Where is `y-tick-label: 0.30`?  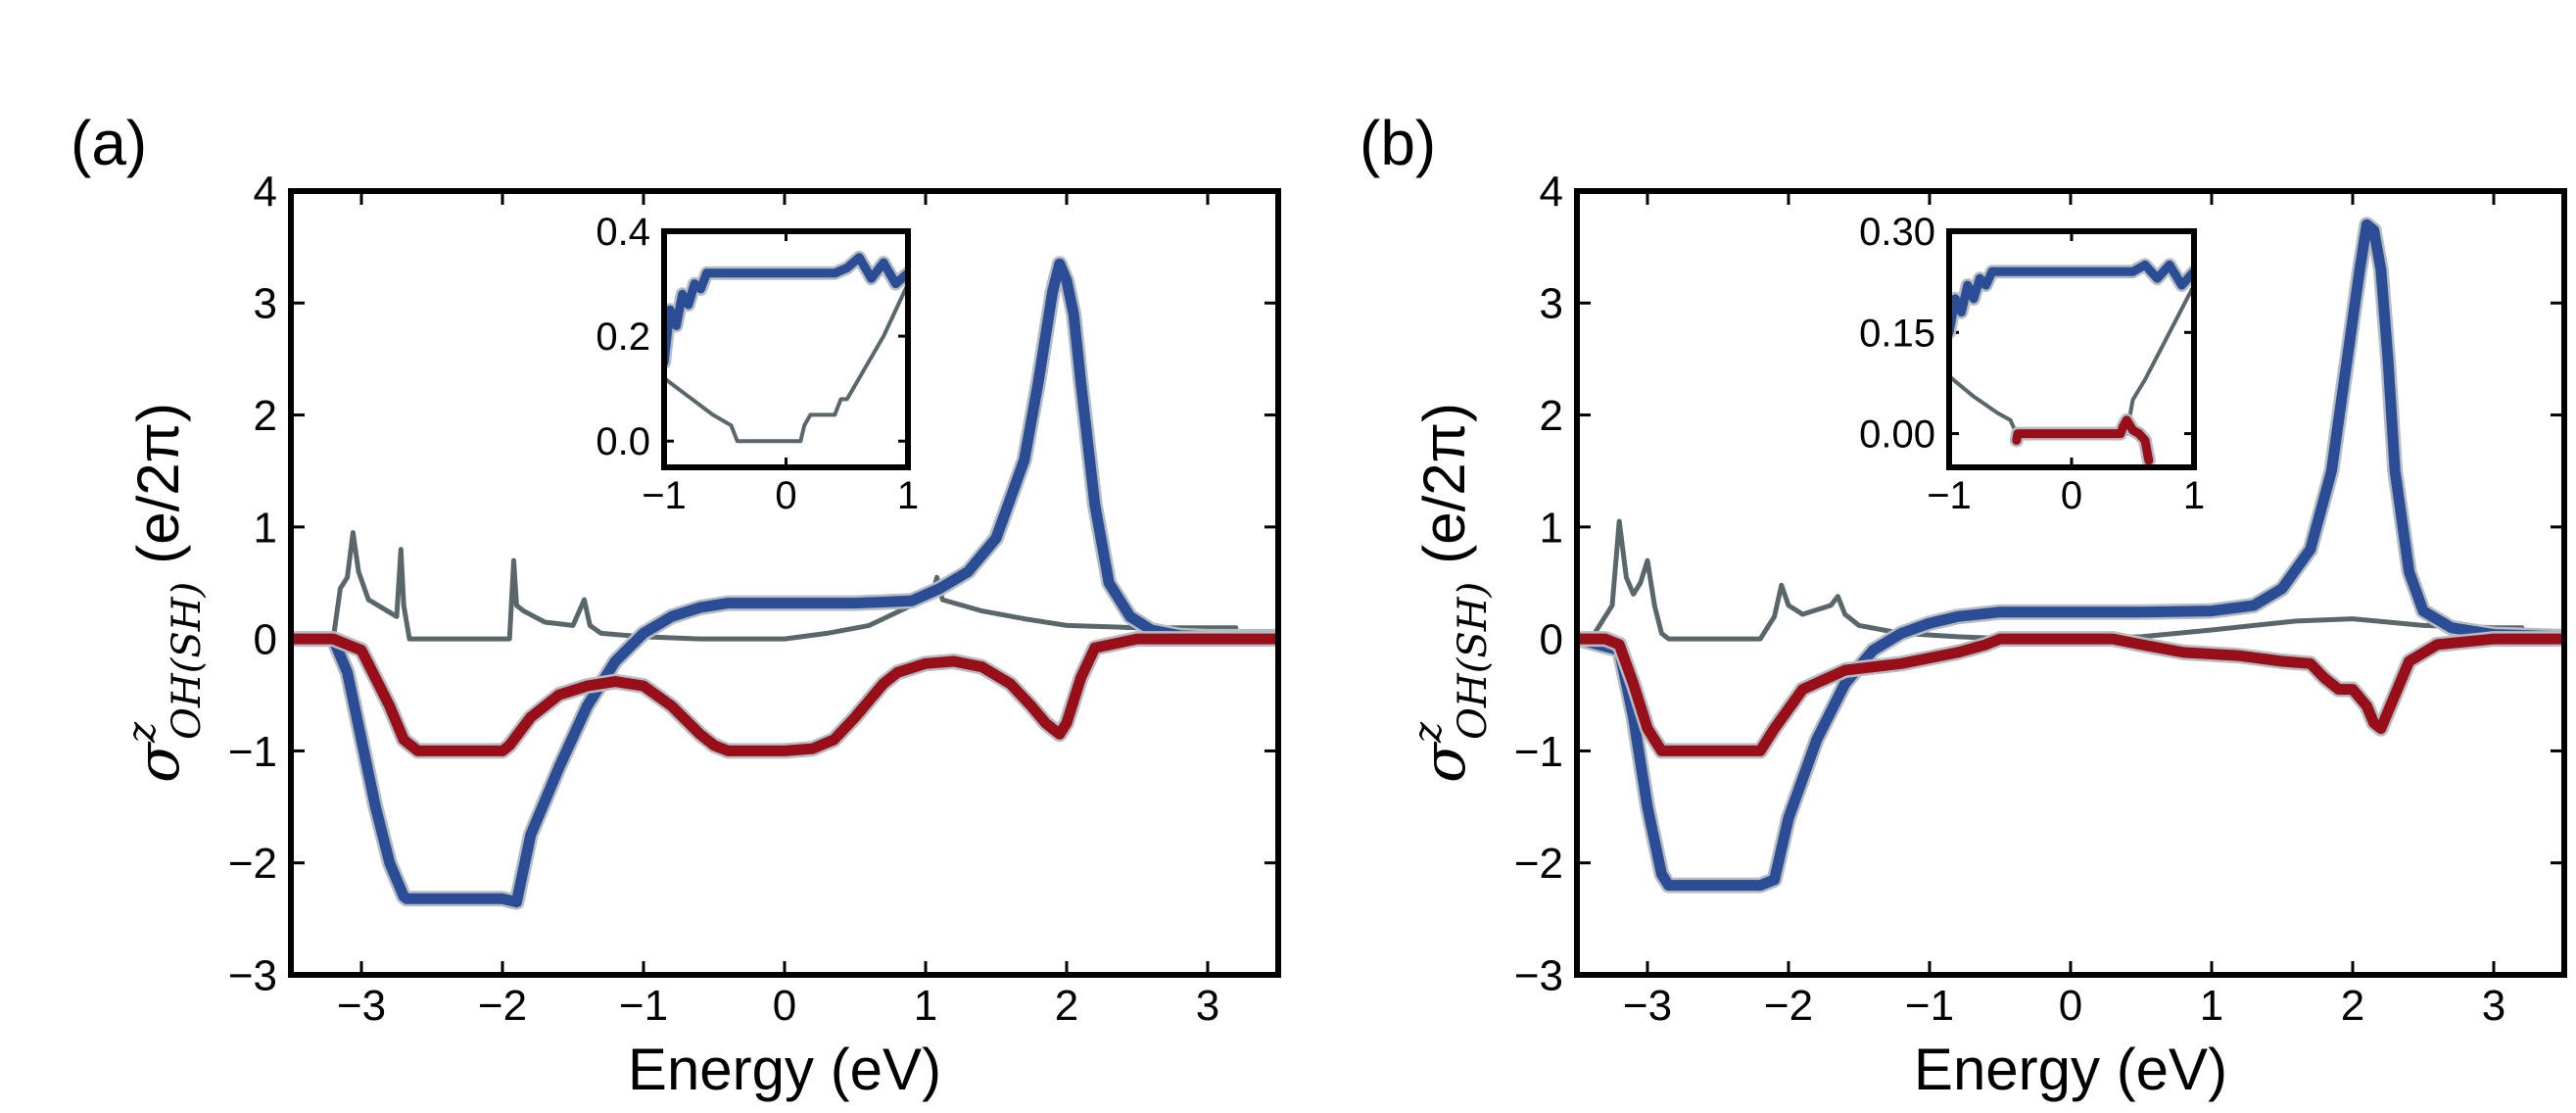
y-tick-label: 0.30 is located at coordinates (1897, 232).